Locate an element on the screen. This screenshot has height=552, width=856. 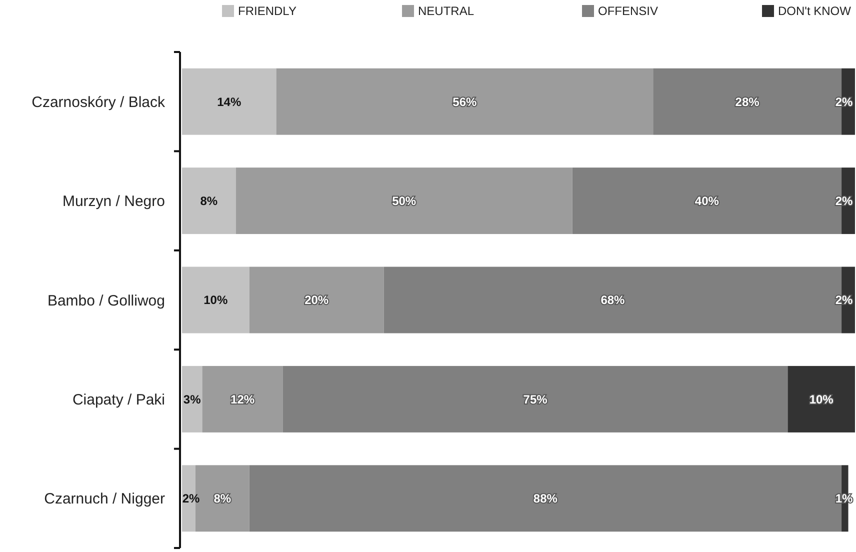
data-label: 3% is located at coordinates (192, 399).